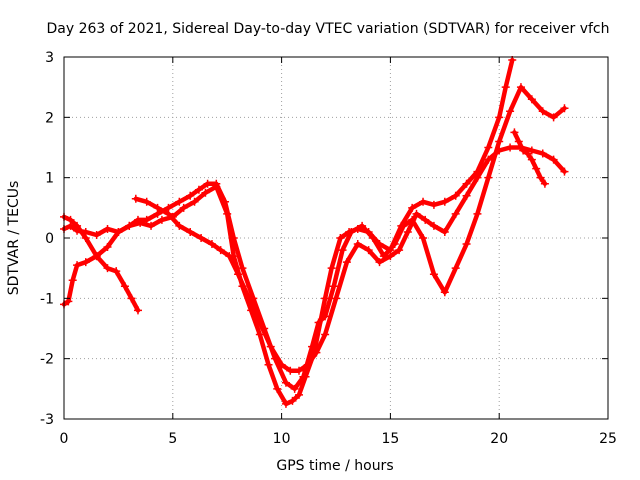 The image size is (640, 480). Describe the element at coordinates (49, 118) in the screenshot. I see `y-tick-label: 2` at that location.